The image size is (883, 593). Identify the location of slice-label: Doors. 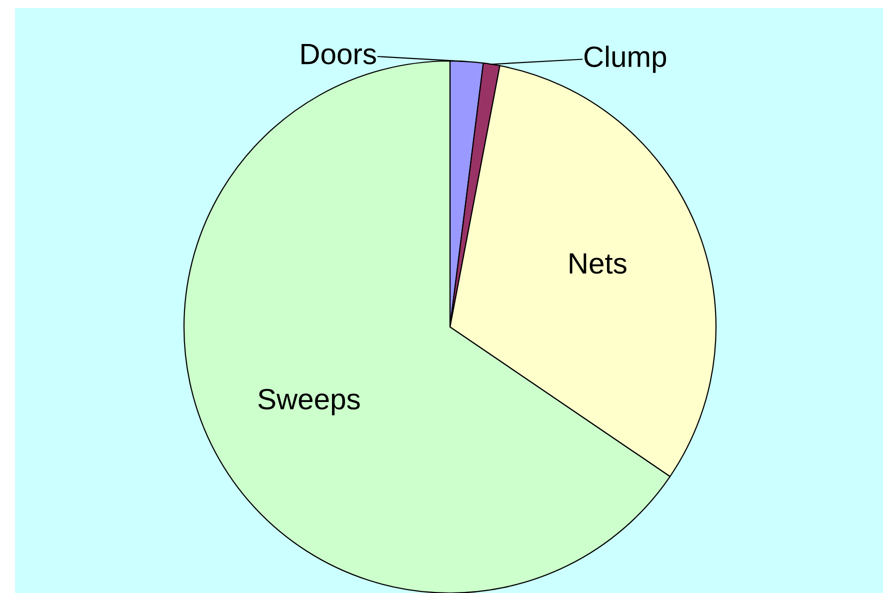
(339, 54).